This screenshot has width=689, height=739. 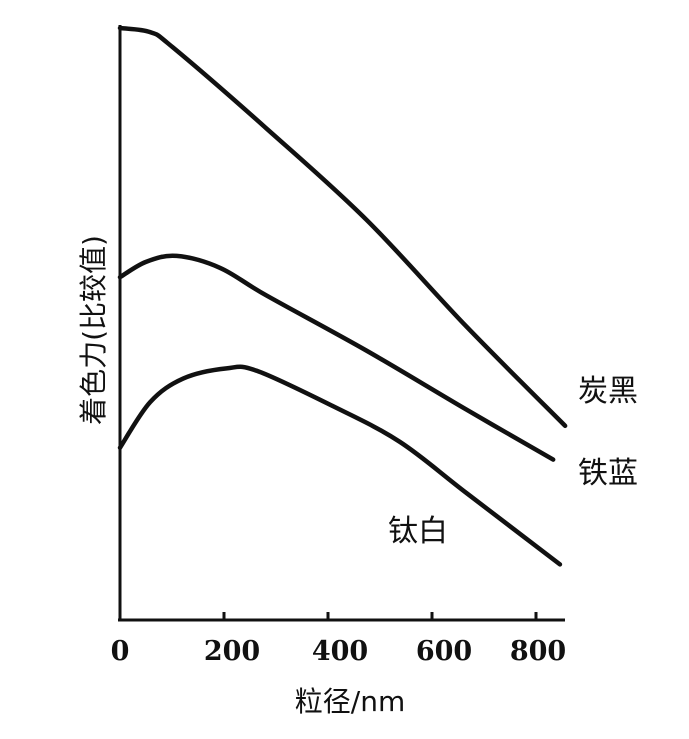 What do you see at coordinates (340, 651) in the screenshot?
I see `x-tick-label: 400` at bounding box center [340, 651].